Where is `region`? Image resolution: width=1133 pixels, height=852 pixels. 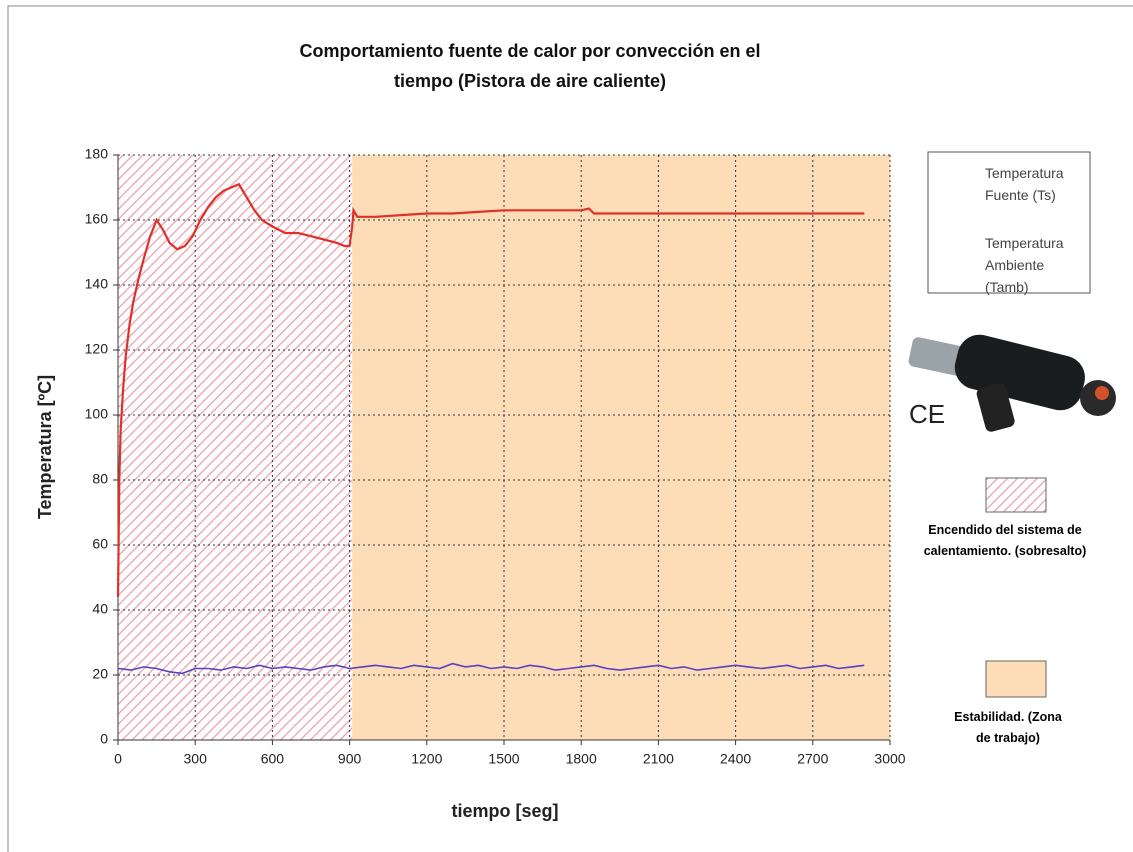
region is located at coordinates (235, 447).